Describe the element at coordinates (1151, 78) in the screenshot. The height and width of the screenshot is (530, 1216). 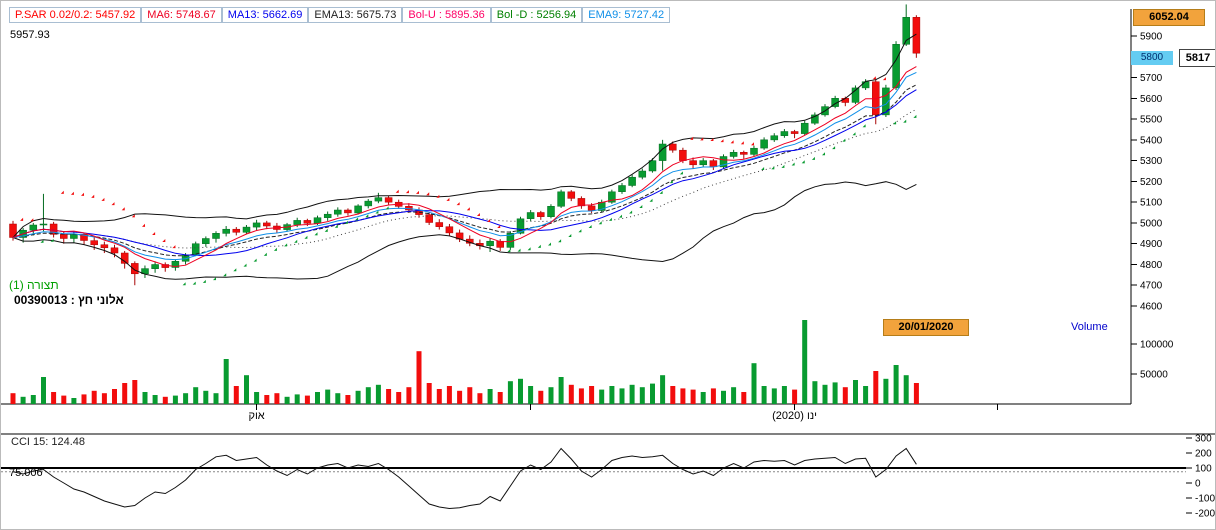
I see `svg-text: 5700` at that location.